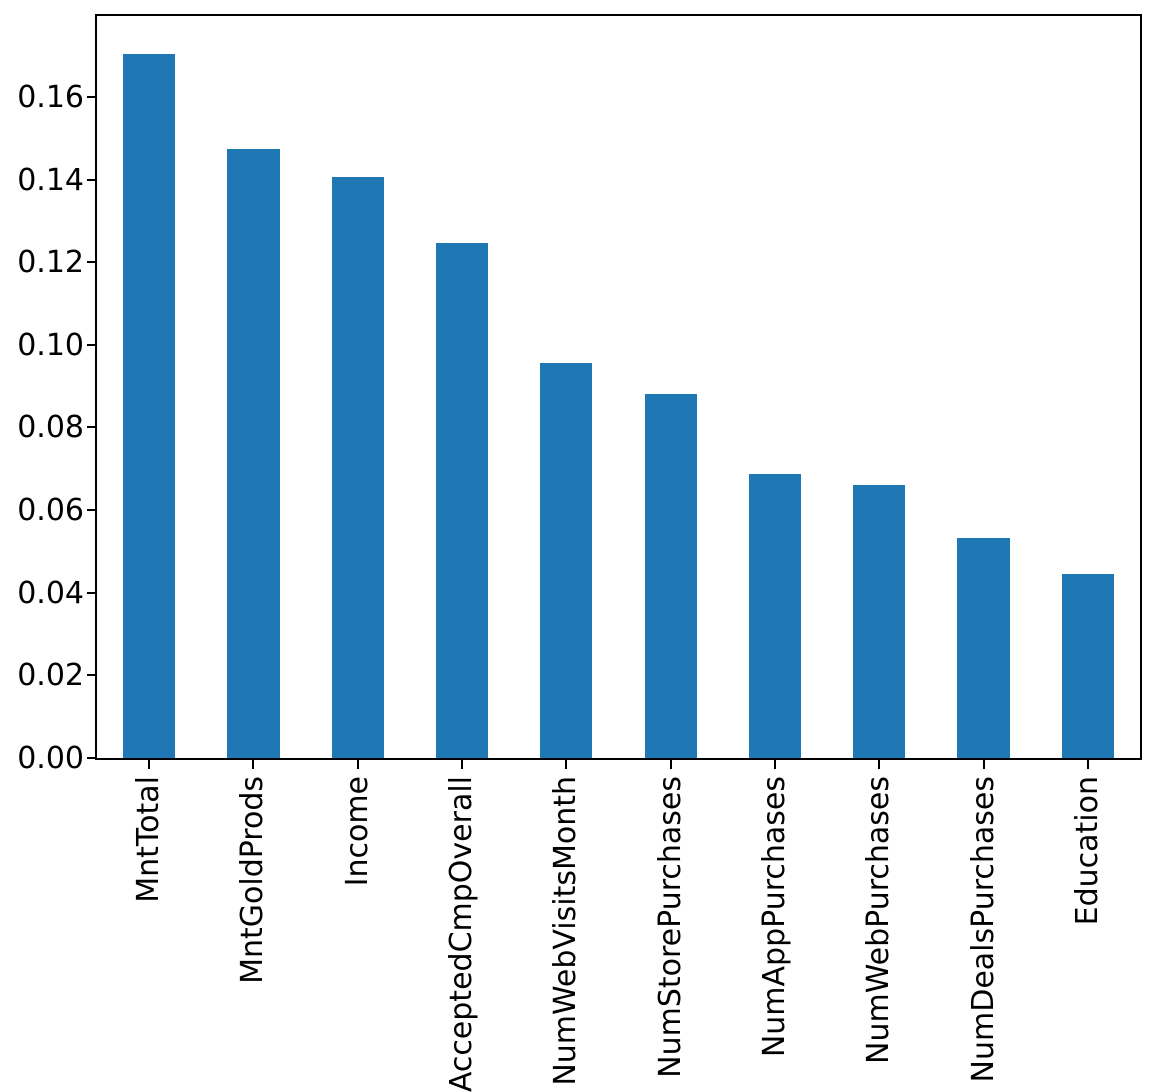 This screenshot has width=1157, height=1092. Describe the element at coordinates (50, 511) in the screenshot. I see `y-tick-label: 0.06` at that location.